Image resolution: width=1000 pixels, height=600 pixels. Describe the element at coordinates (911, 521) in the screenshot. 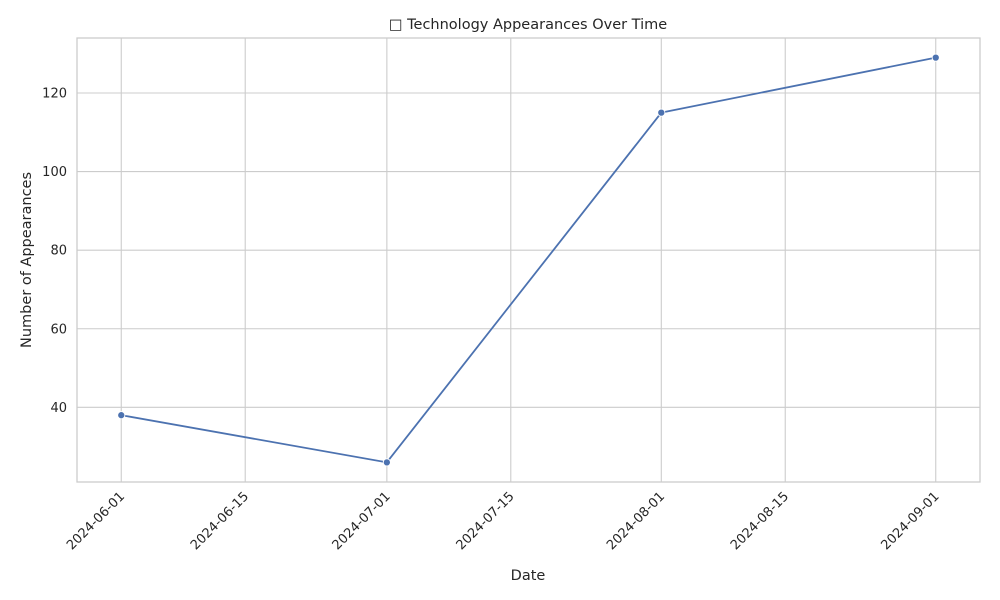

I see `x-tick-label: 2024-09-01` at that location.